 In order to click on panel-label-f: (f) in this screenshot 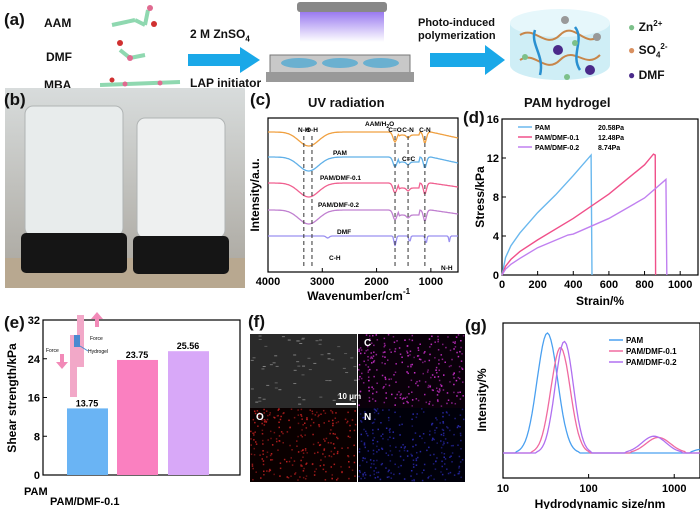, I will do `click(256, 321)`.